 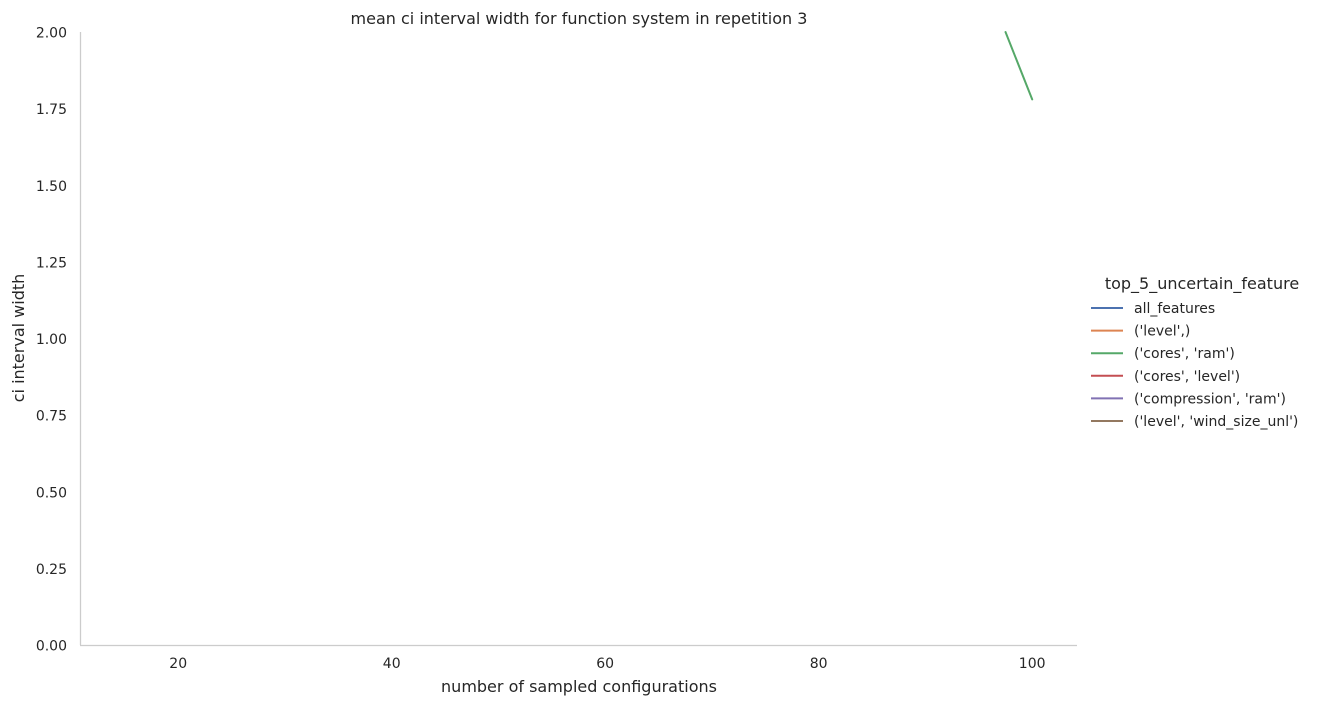 What do you see at coordinates (1187, 377) in the screenshot?
I see `legend-entry-label: ('cores', 'level')` at bounding box center [1187, 377].